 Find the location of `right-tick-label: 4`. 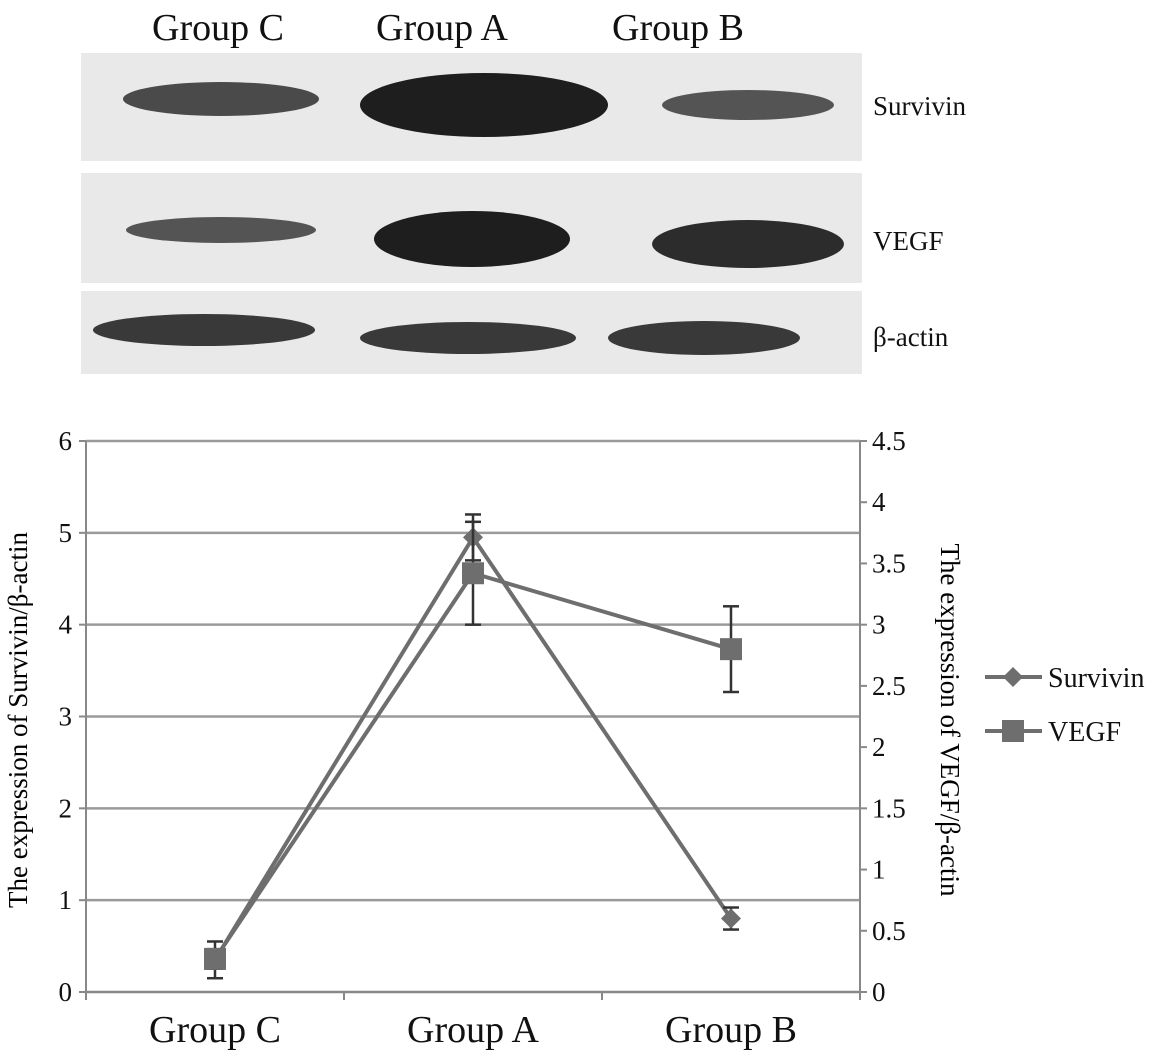

right-tick-label: 4 is located at coordinates (879, 502).